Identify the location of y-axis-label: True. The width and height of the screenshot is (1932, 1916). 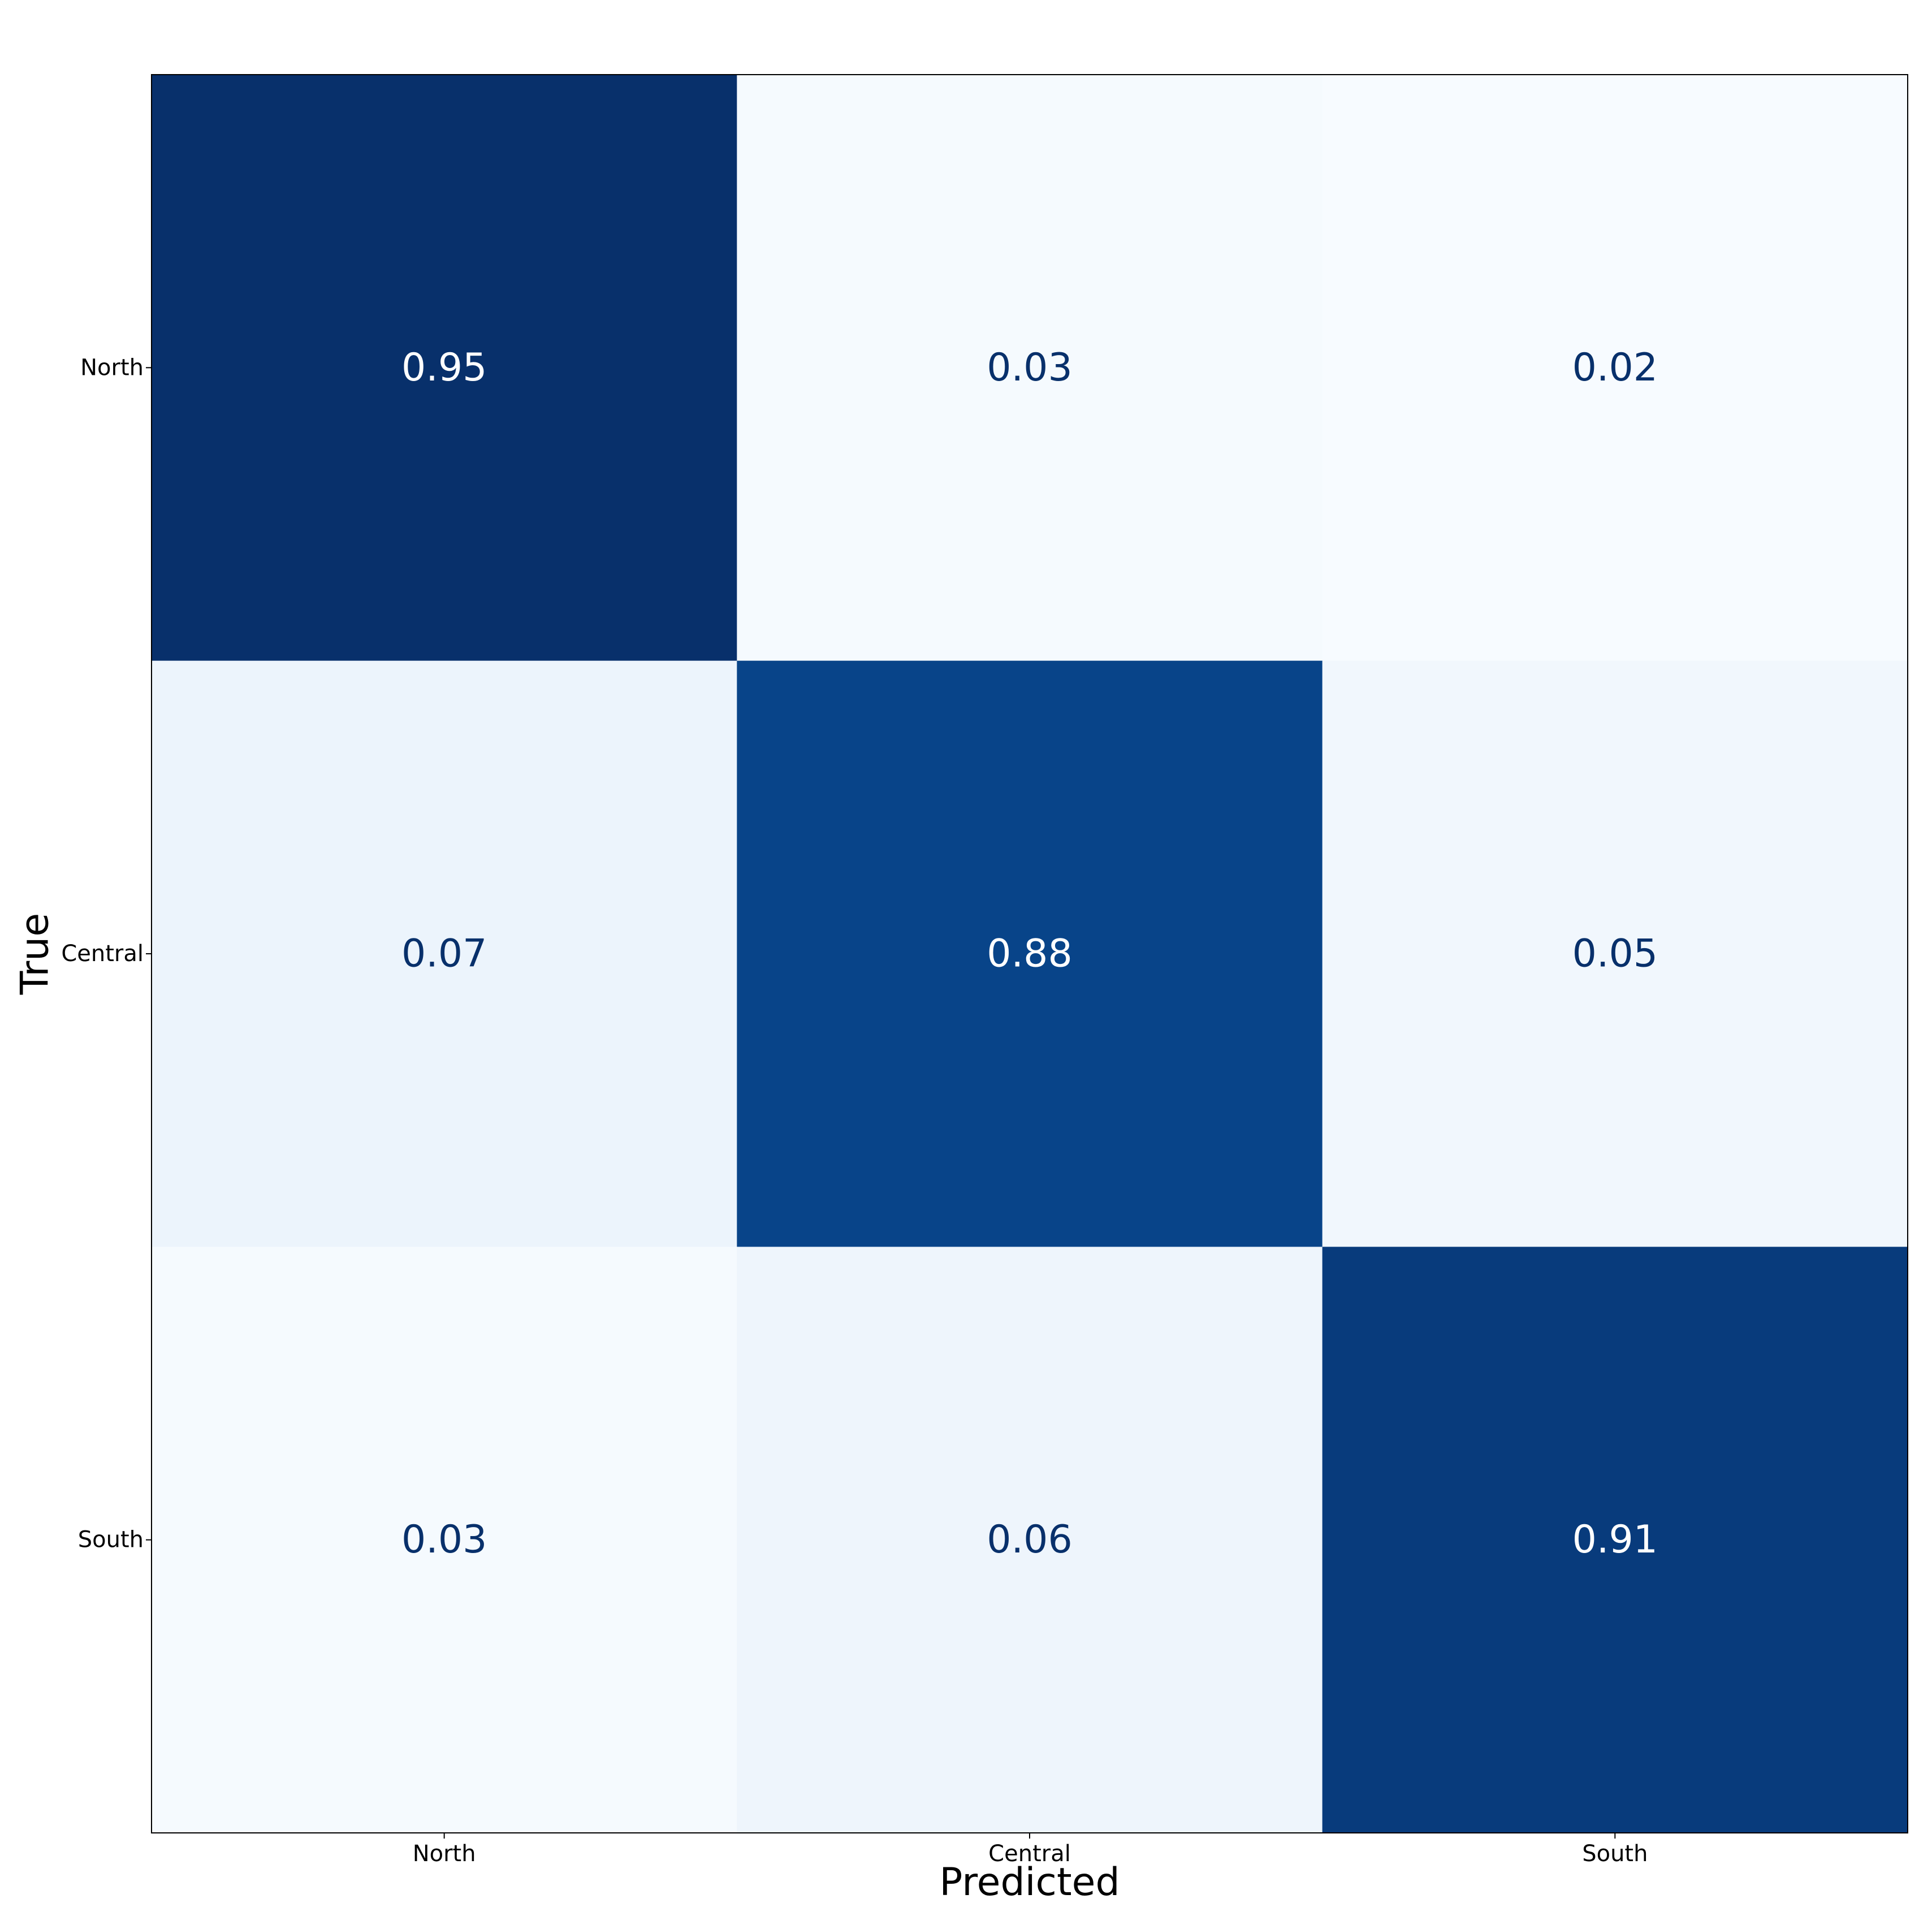
(35, 954).